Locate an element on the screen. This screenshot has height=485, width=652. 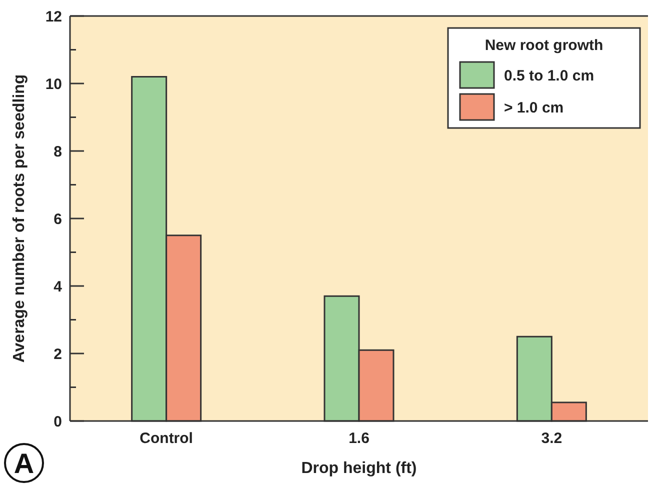
y-tick-label: 4 is located at coordinates (58, 287).